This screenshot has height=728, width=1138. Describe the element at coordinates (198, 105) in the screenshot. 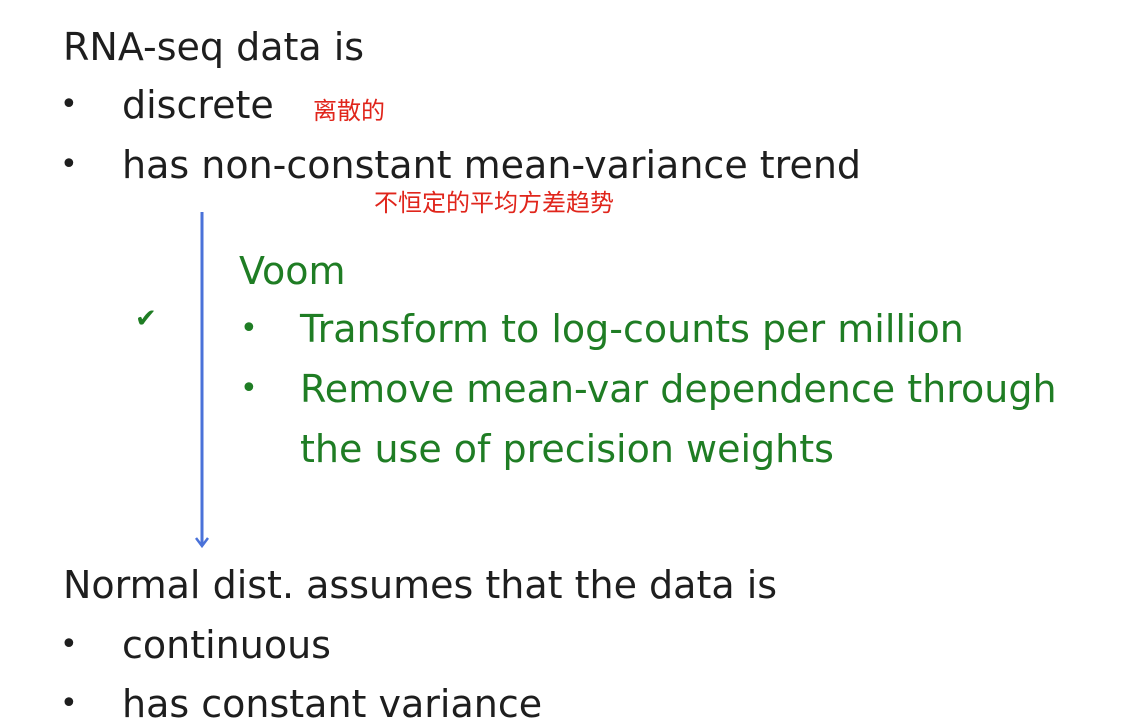

I see `item-discrete: discrete` at that location.